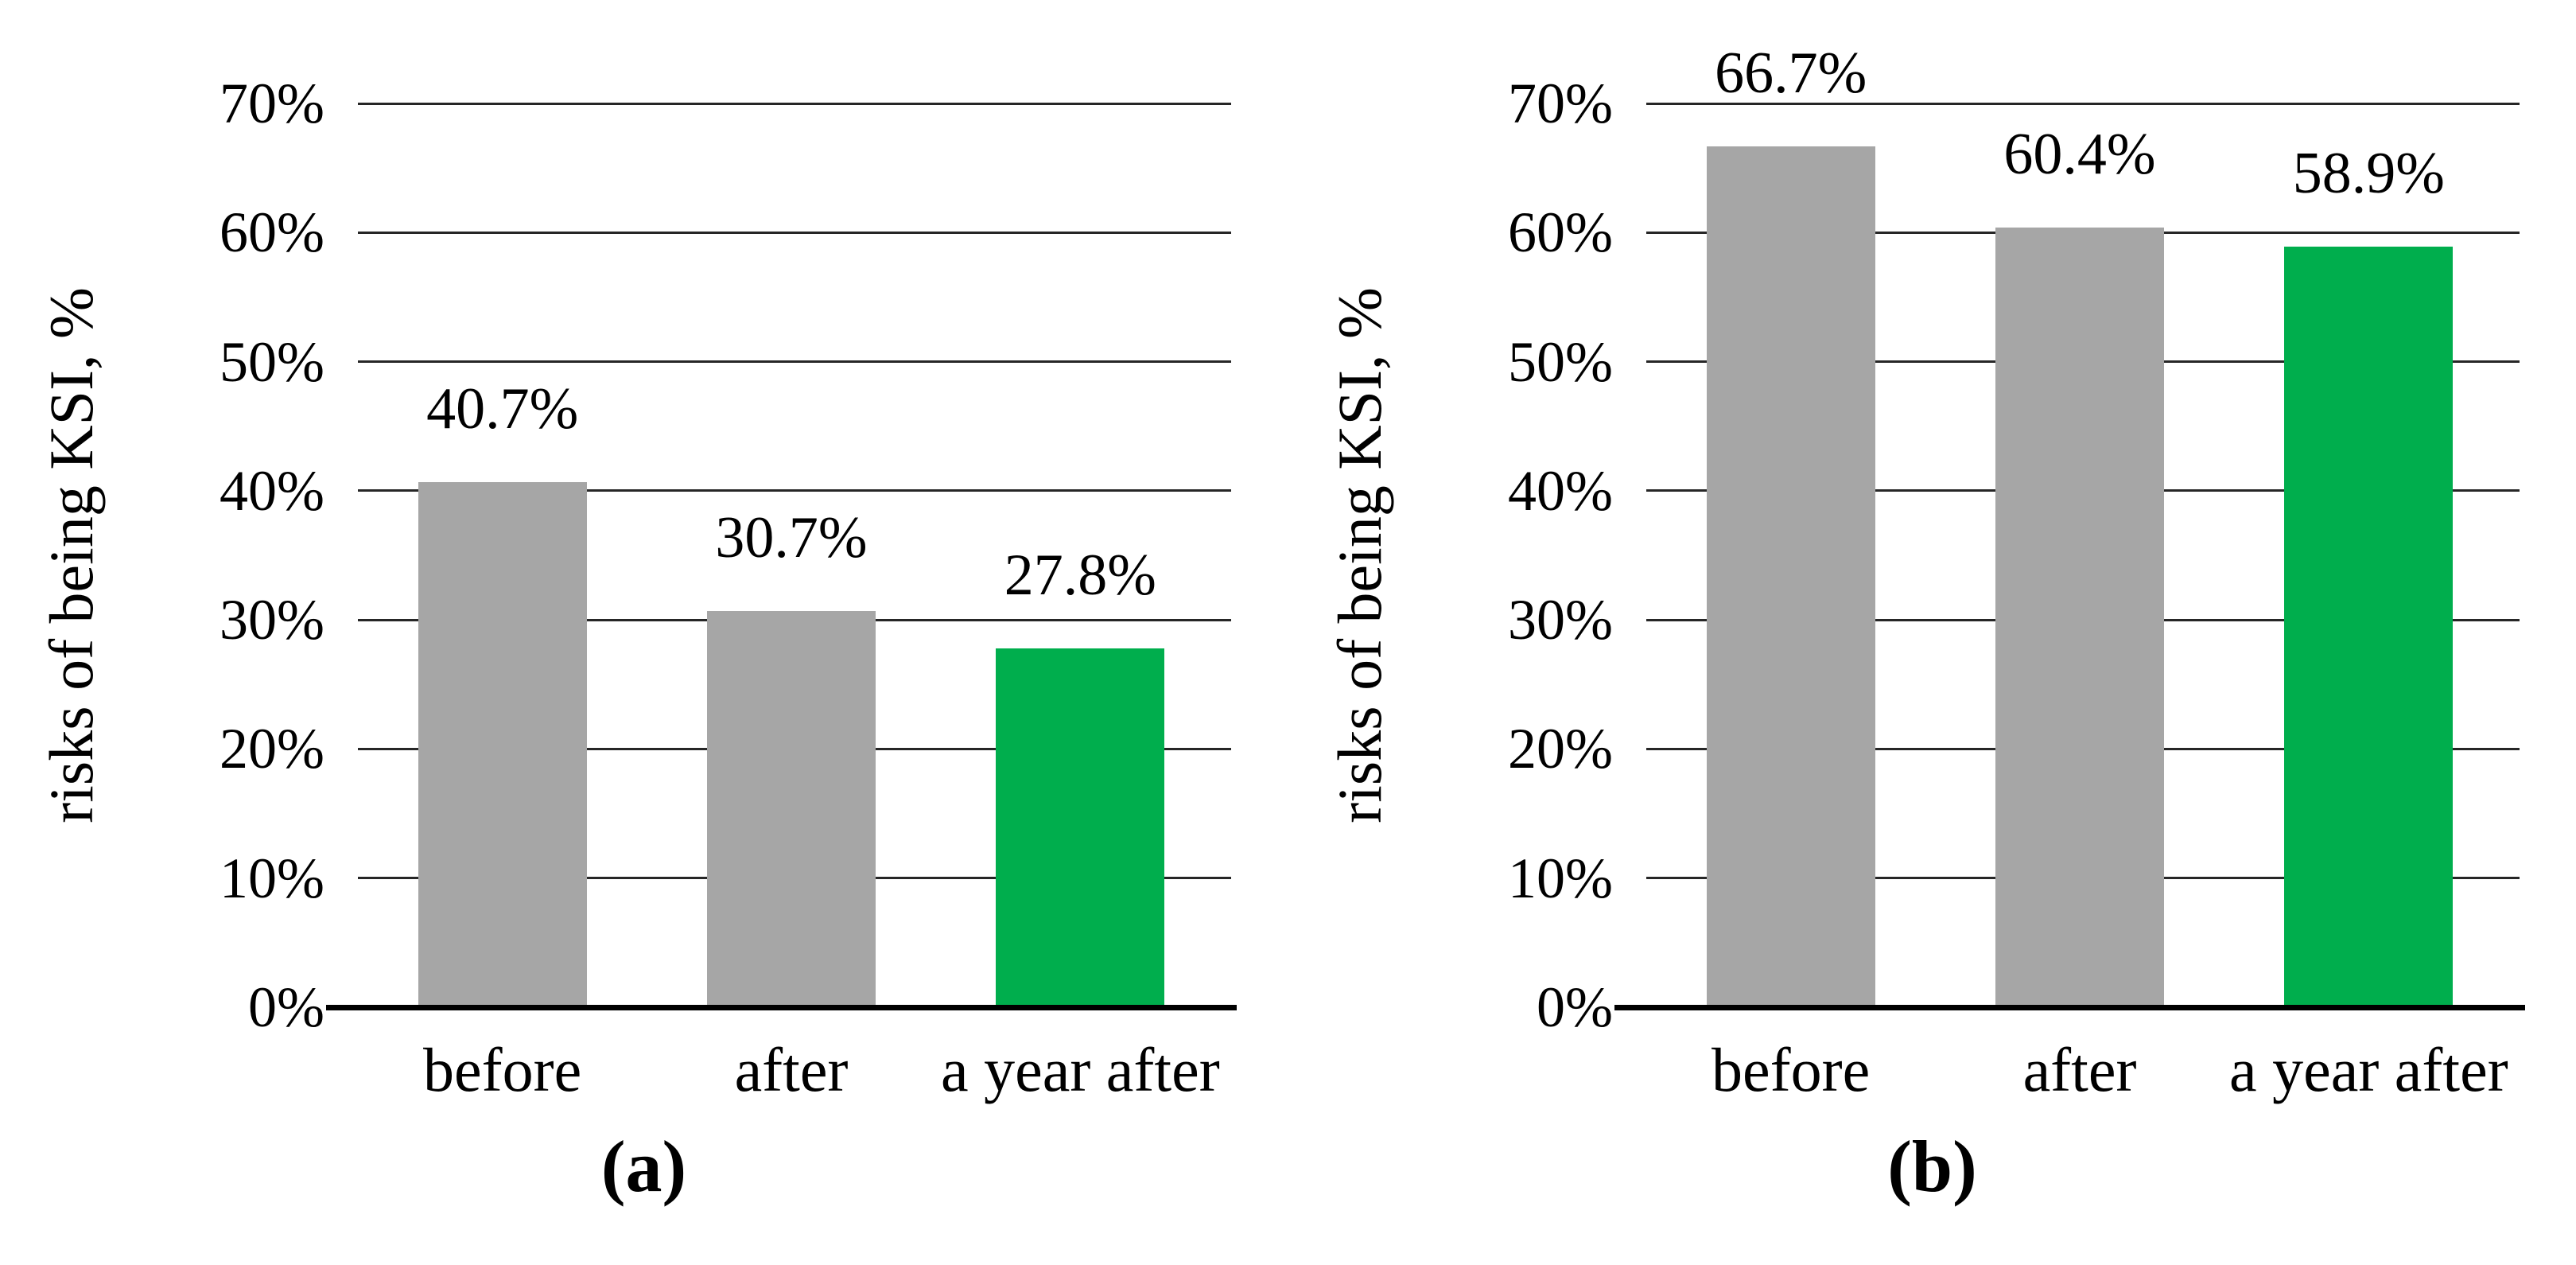 The height and width of the screenshot is (1265, 2576). What do you see at coordinates (502, 409) in the screenshot?
I see `value-label-before: 40.7%` at bounding box center [502, 409].